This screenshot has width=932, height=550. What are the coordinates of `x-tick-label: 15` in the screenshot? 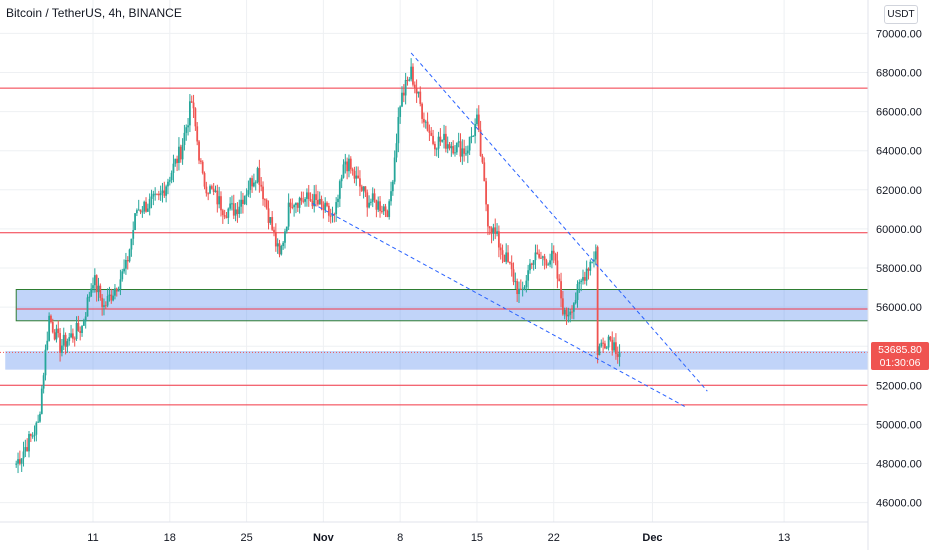 It's located at (477, 538).